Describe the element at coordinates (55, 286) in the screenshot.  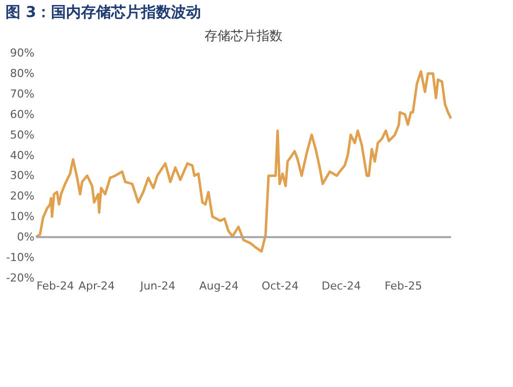
I see `x-tick-label: Feb-24` at that location.